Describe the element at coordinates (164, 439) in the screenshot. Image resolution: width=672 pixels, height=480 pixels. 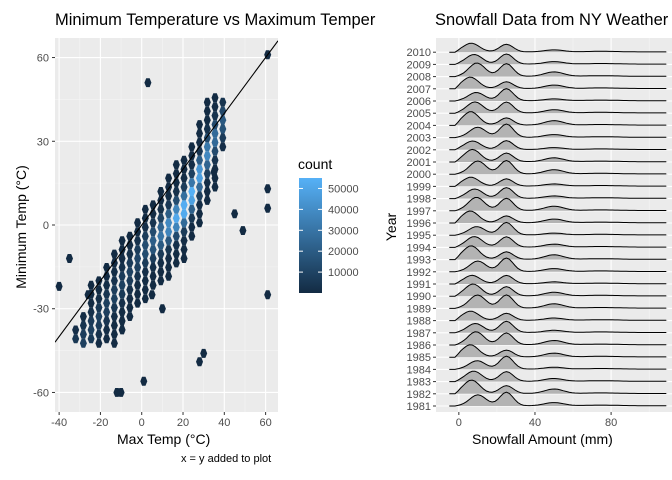
I see `hexbin-x-axis-title: Max Temp (°C)` at that location.